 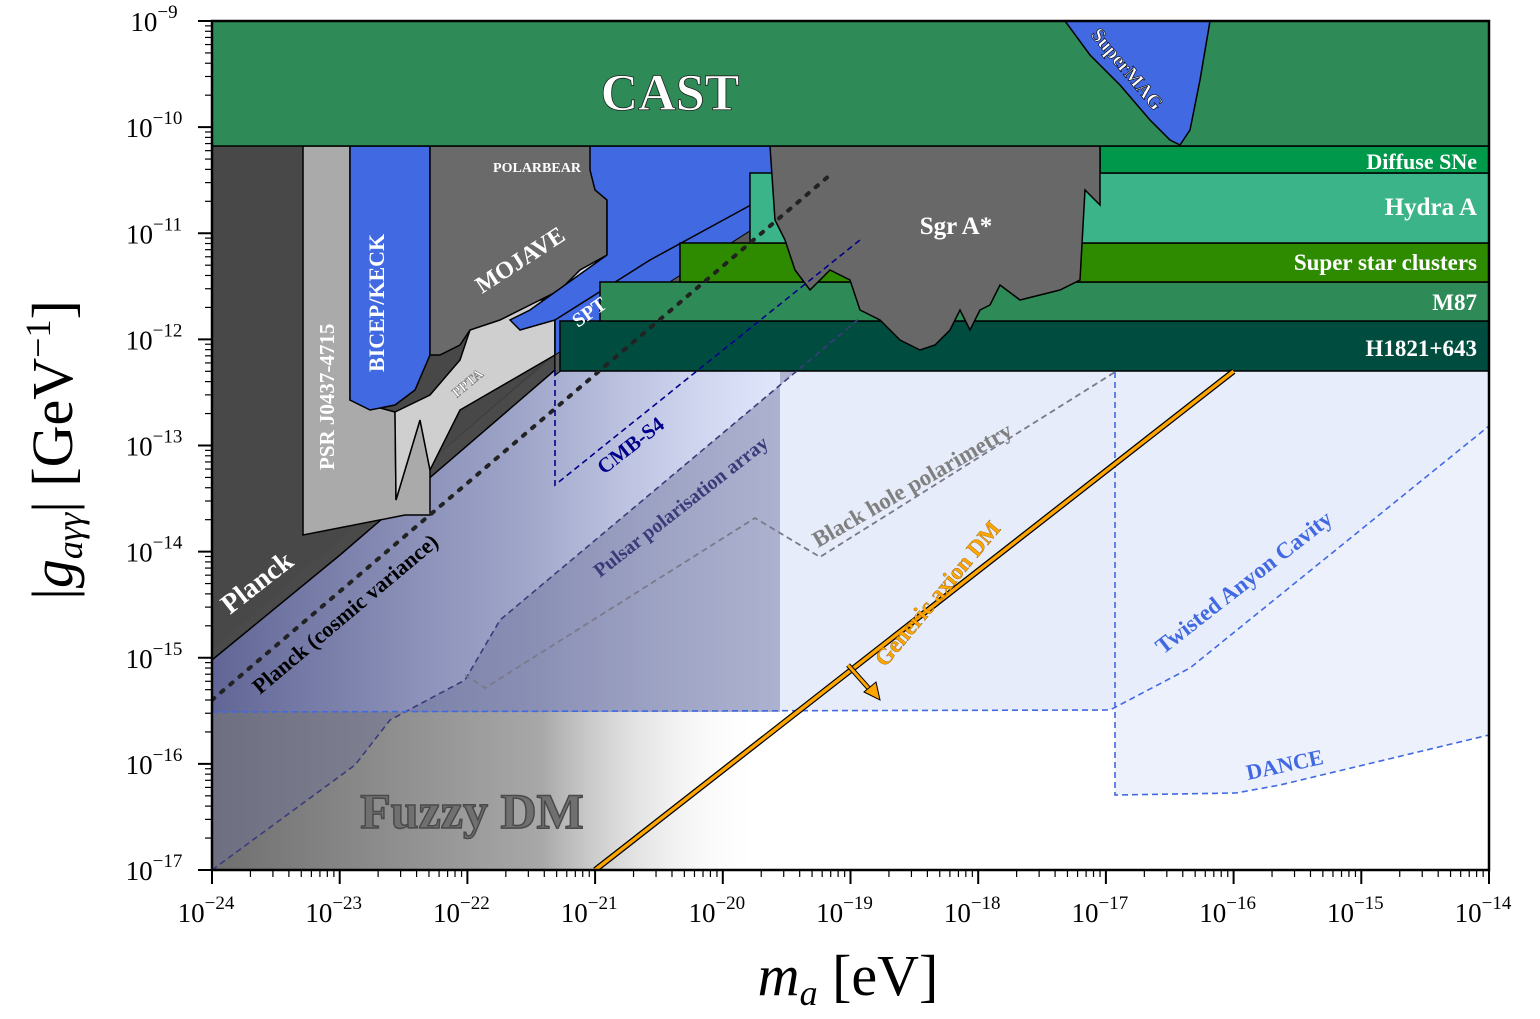 I want to click on y-tick-label: 10−12, so click(x=154, y=337).